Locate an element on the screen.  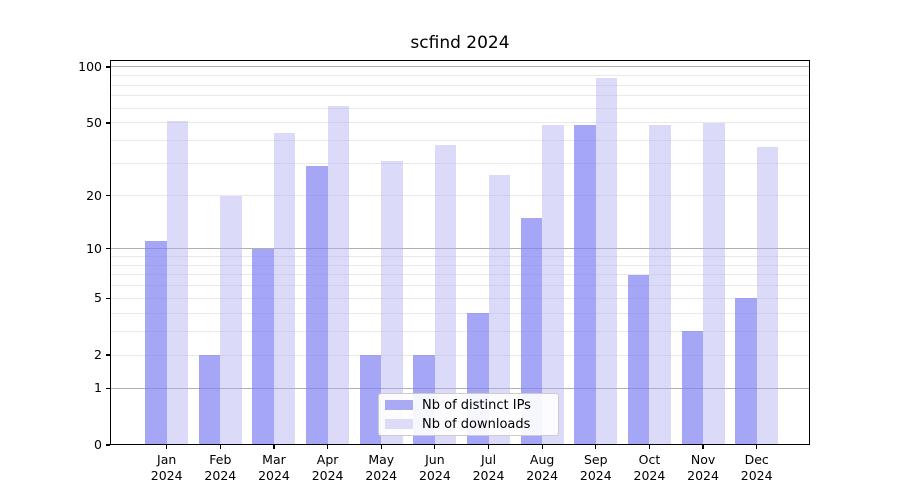
y-tick-label: 10 is located at coordinates (94, 248).